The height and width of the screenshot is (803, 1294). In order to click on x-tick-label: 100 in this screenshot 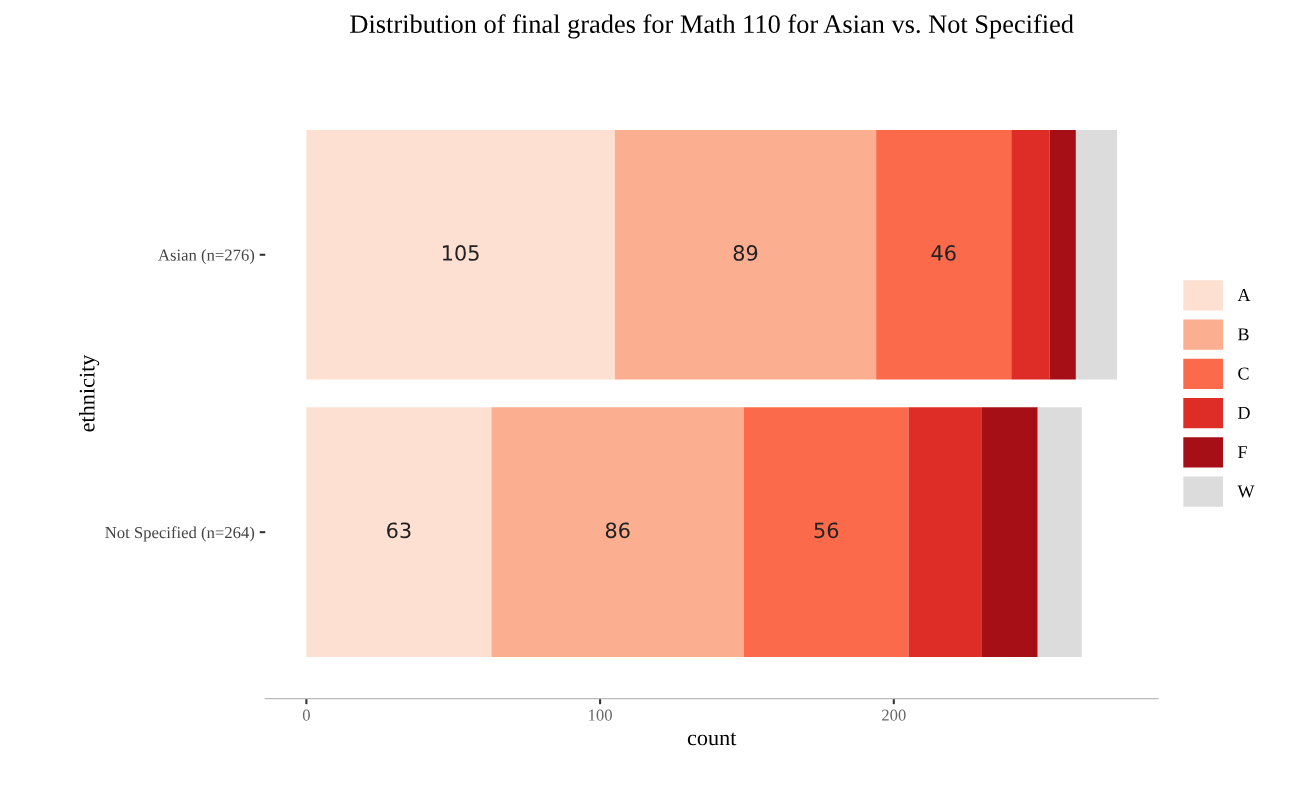, I will do `click(600, 715)`.